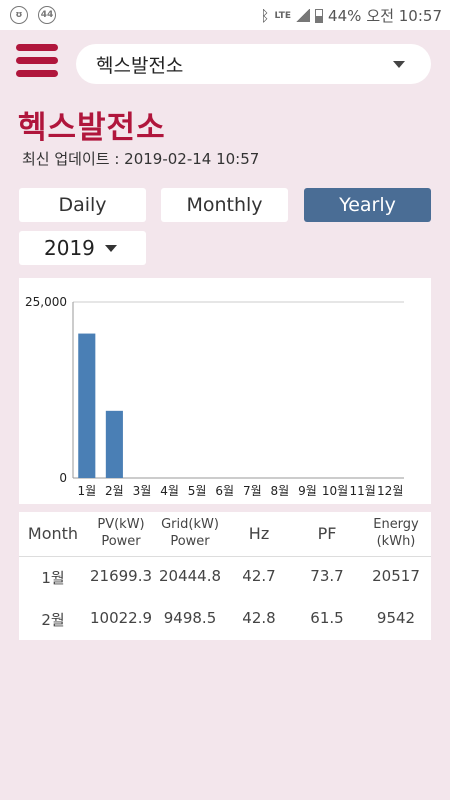 This screenshot has width=450, height=800. I want to click on col-header-energy: Energy (kWh), so click(396, 533).